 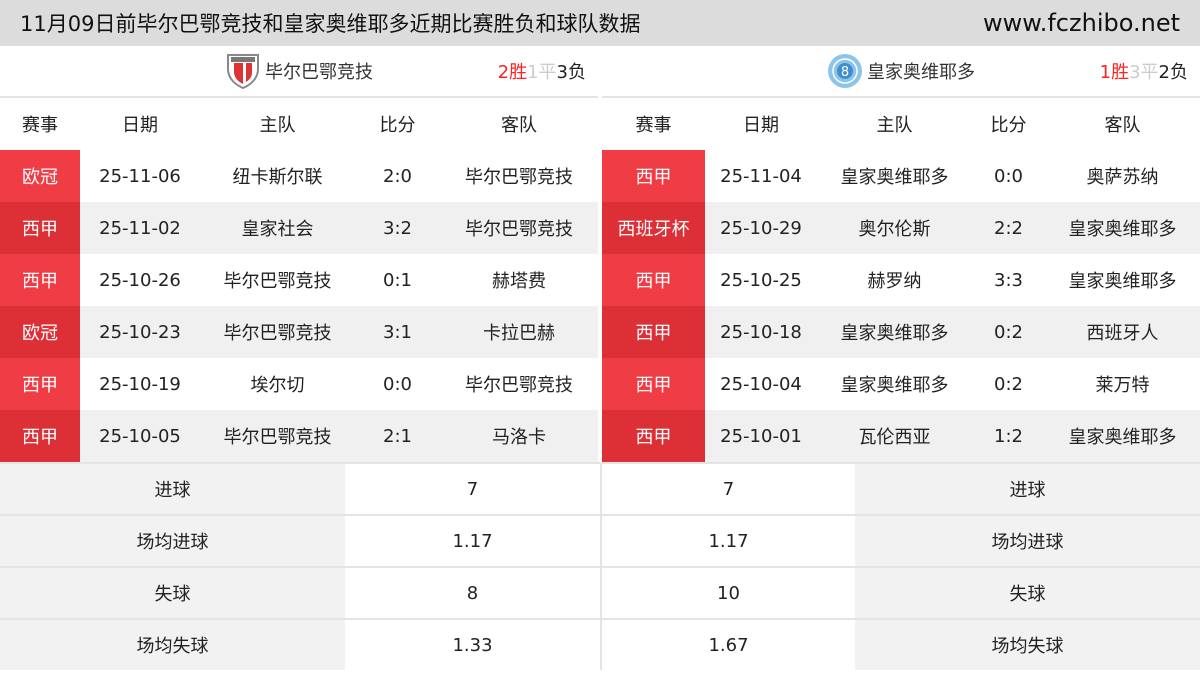 I want to click on away-team-cell: 卡拉巴赫, so click(x=519, y=333).